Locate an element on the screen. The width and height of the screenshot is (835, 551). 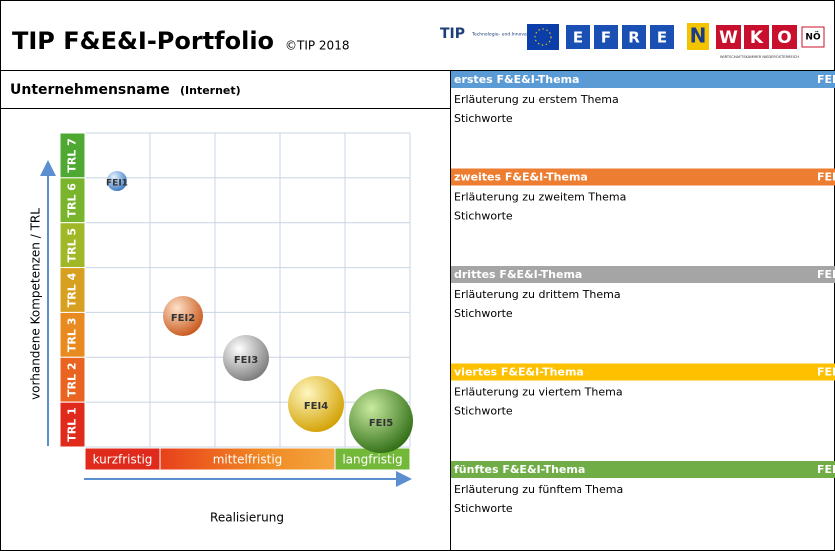
trl-label: TRL 4 is located at coordinates (72, 289).